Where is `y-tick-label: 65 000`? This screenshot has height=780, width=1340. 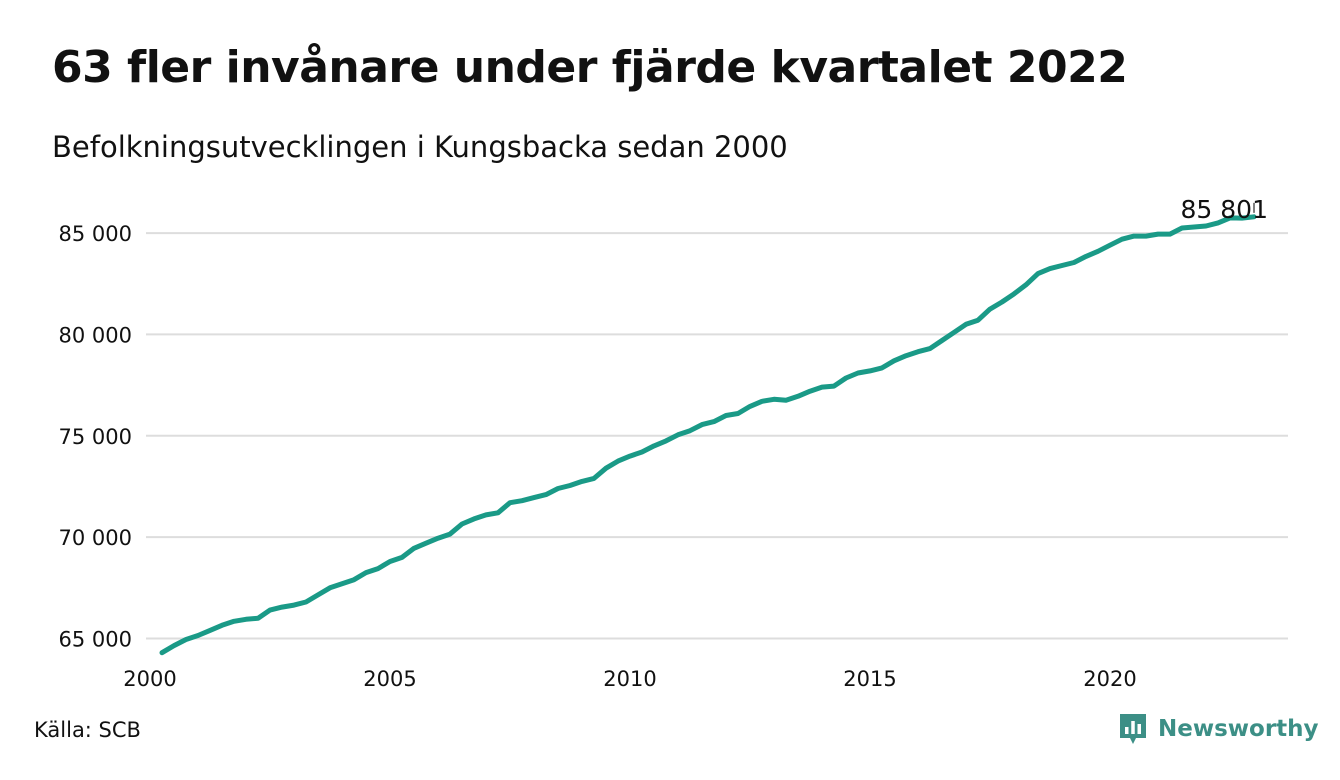
y-tick-label: 65 000 is located at coordinates (95, 640).